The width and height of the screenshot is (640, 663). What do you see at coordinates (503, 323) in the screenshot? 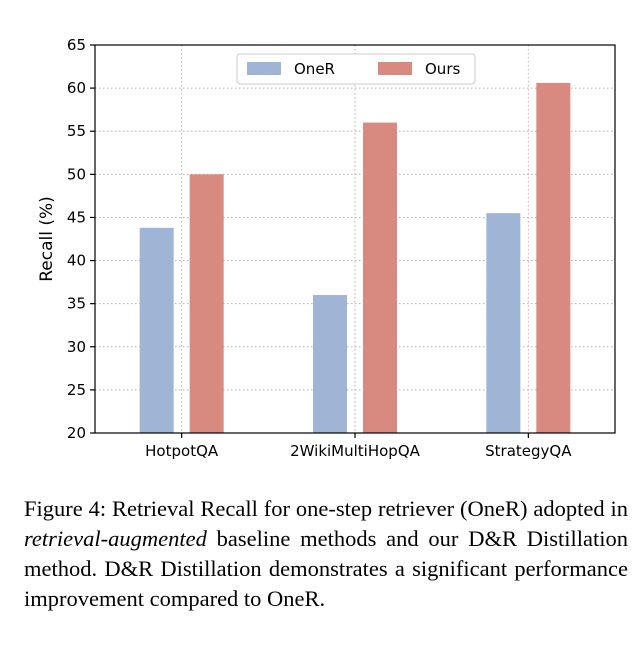
I see `bar-oner-strategyqa` at bounding box center [503, 323].